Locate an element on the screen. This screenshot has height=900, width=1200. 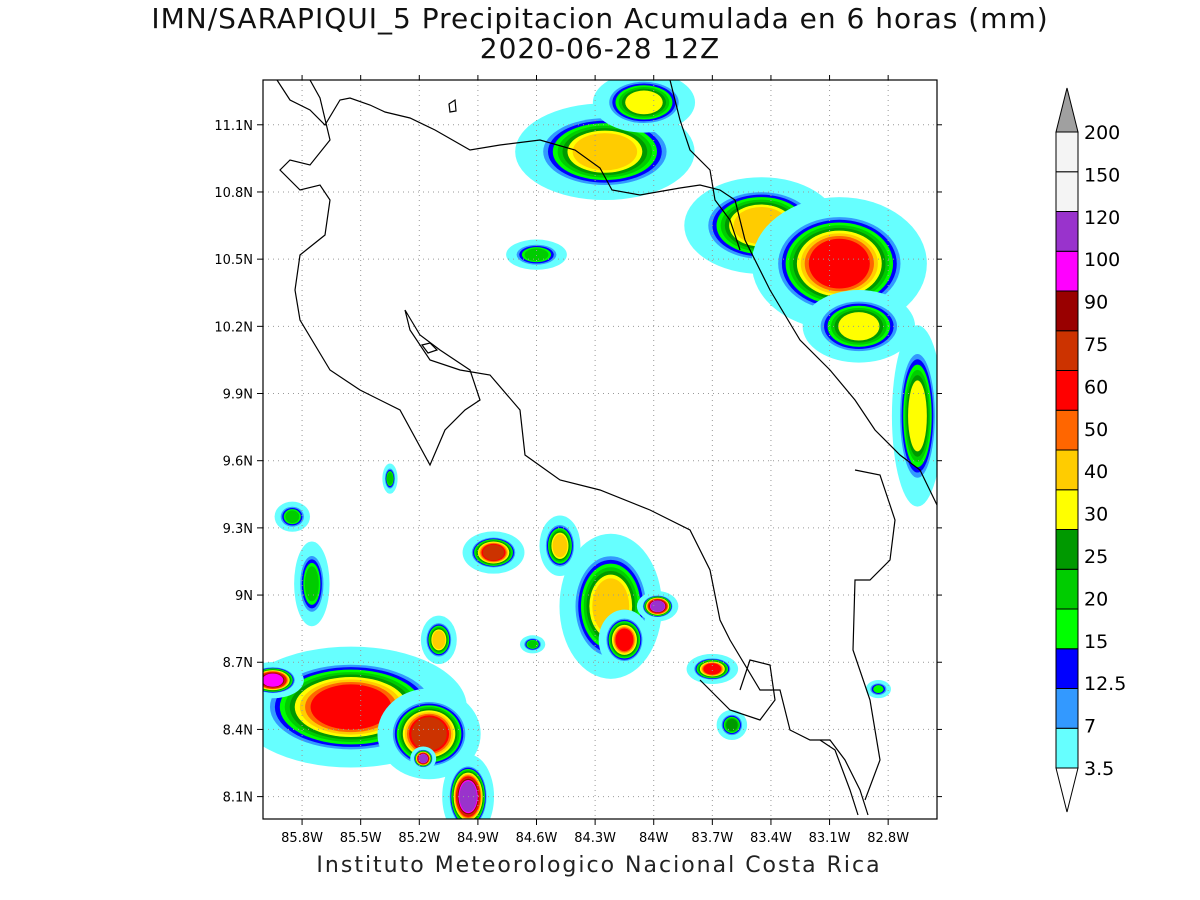
lat-tick-label: 9.6N is located at coordinates (238, 462).